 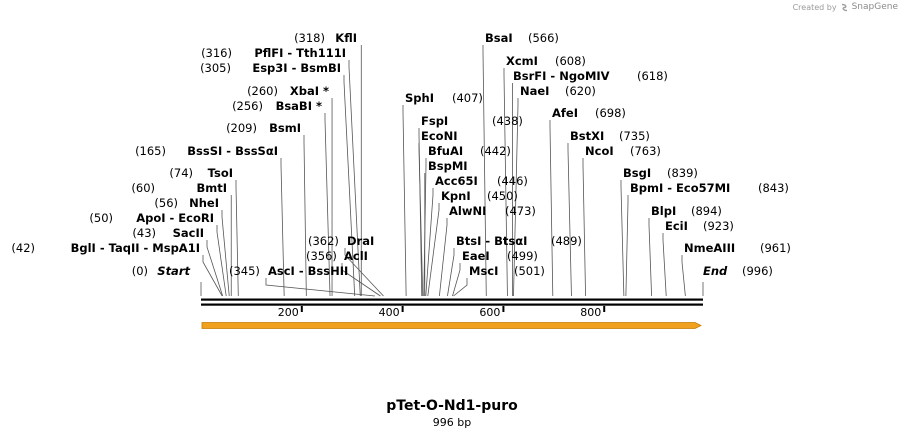 I want to click on site-name-afei: AfeI, so click(x=565, y=113).